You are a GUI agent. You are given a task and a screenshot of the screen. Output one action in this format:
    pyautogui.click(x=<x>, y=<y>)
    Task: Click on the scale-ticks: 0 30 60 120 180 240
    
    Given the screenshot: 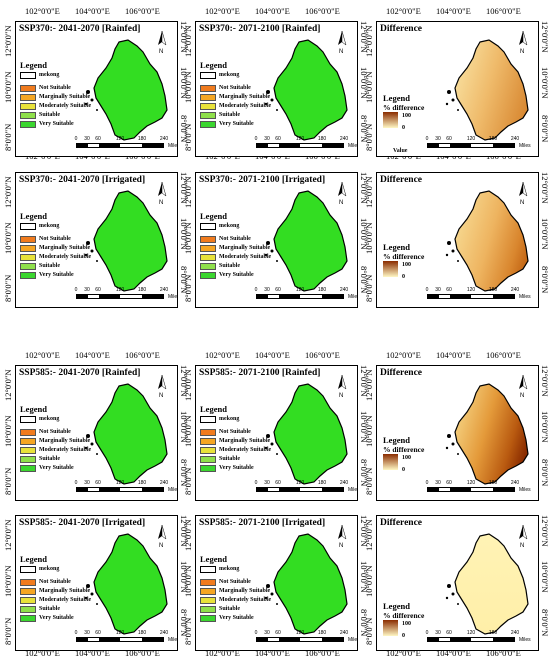 What is the action you would take?
    pyautogui.click(x=122, y=633)
    